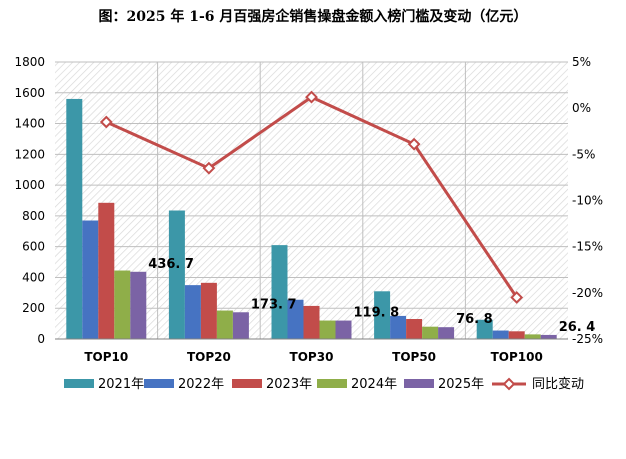  Describe the element at coordinates (29, 62) in the screenshot. I see `y-left-tick: 1800` at that location.